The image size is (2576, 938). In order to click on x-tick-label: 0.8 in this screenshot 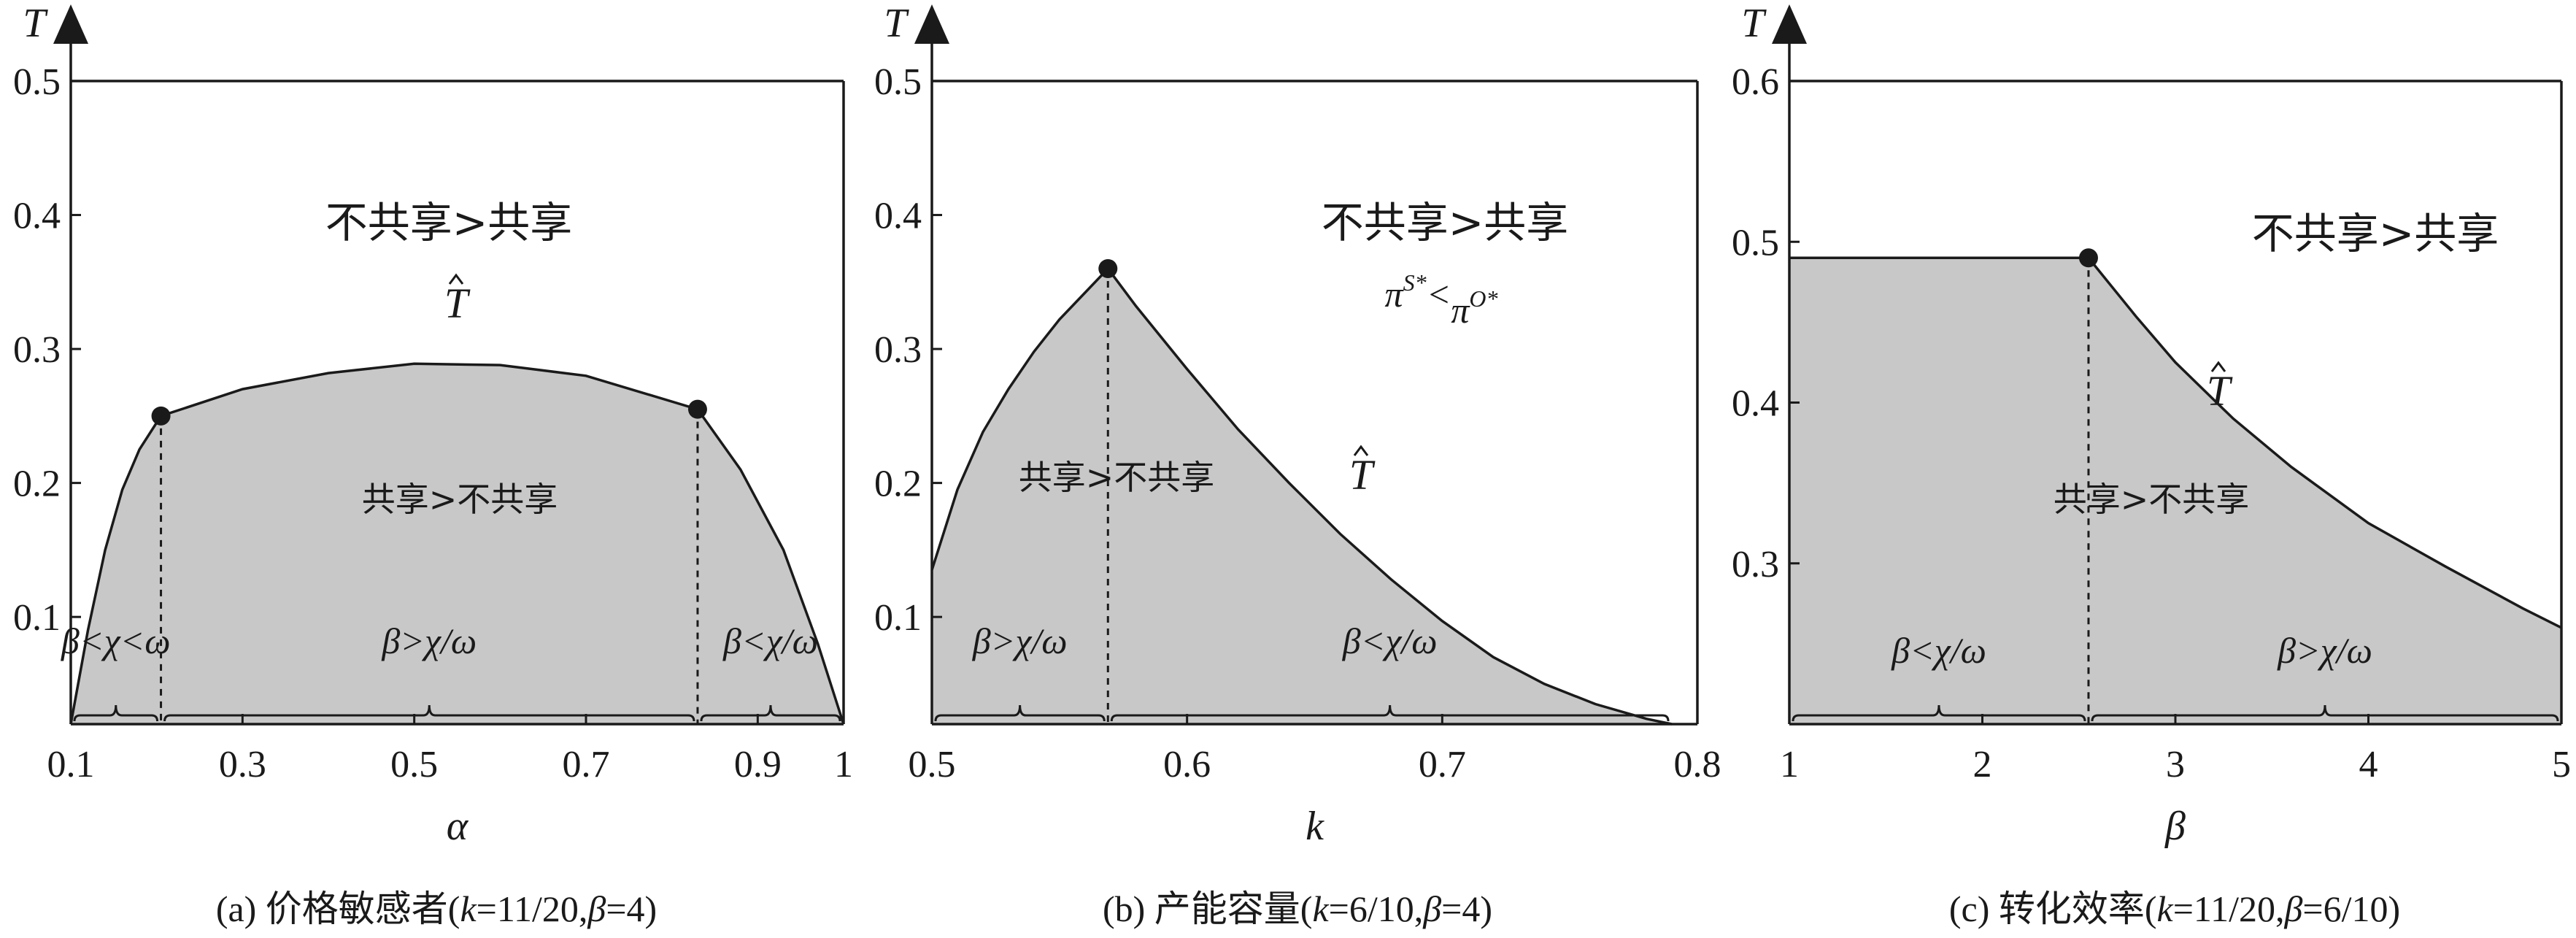, I will do `click(1697, 764)`.